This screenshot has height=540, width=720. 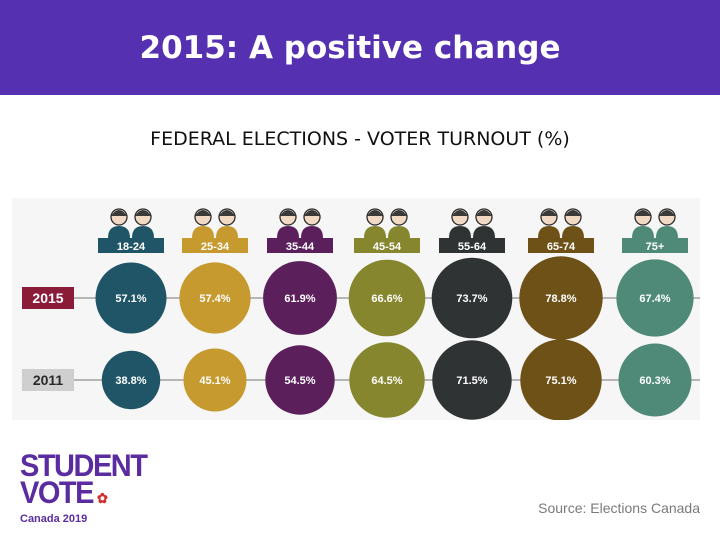 I want to click on turnout-value-label: 78.8%, so click(x=560, y=299).